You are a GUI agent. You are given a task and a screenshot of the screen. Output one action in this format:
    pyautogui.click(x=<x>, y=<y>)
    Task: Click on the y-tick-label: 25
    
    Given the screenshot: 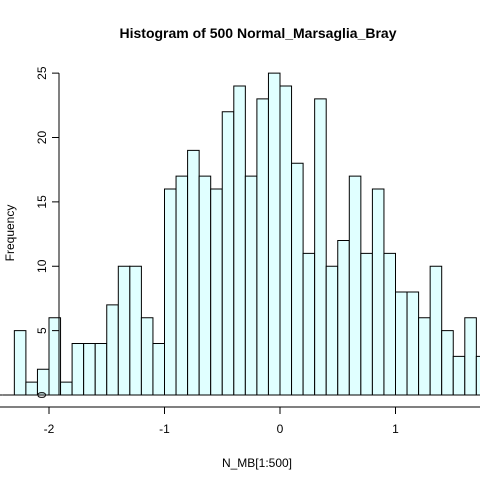 What is the action you would take?
    pyautogui.click(x=42, y=73)
    